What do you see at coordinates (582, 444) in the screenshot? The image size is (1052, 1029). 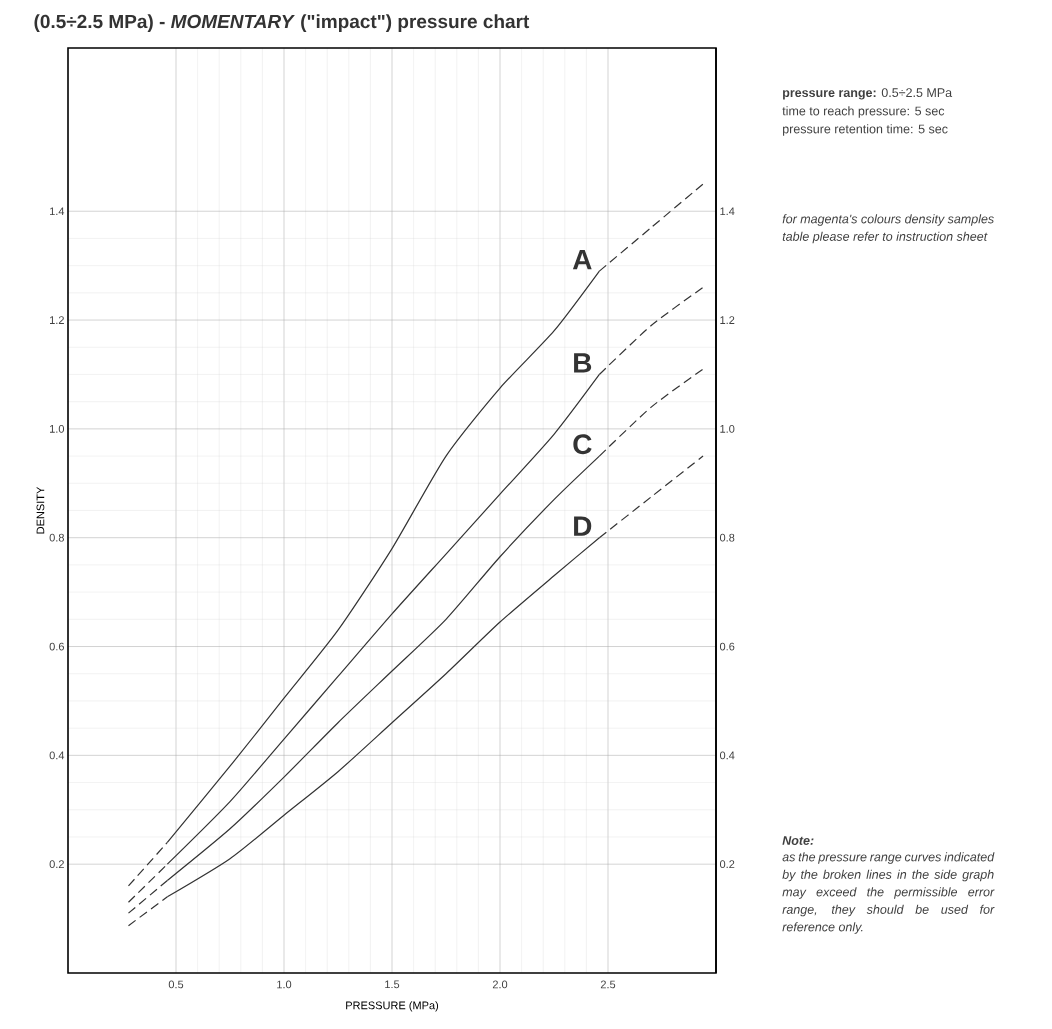 I see `series-label: C` at bounding box center [582, 444].